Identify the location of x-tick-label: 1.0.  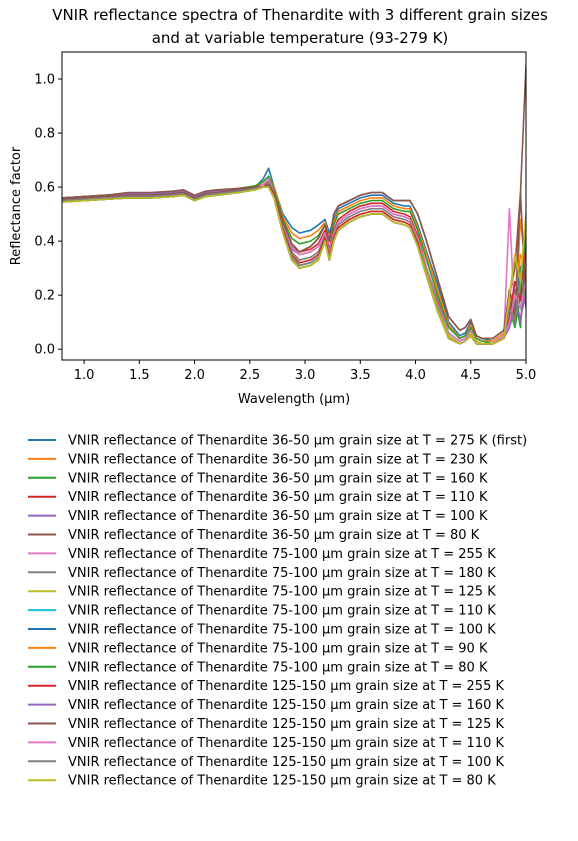
(84, 375).